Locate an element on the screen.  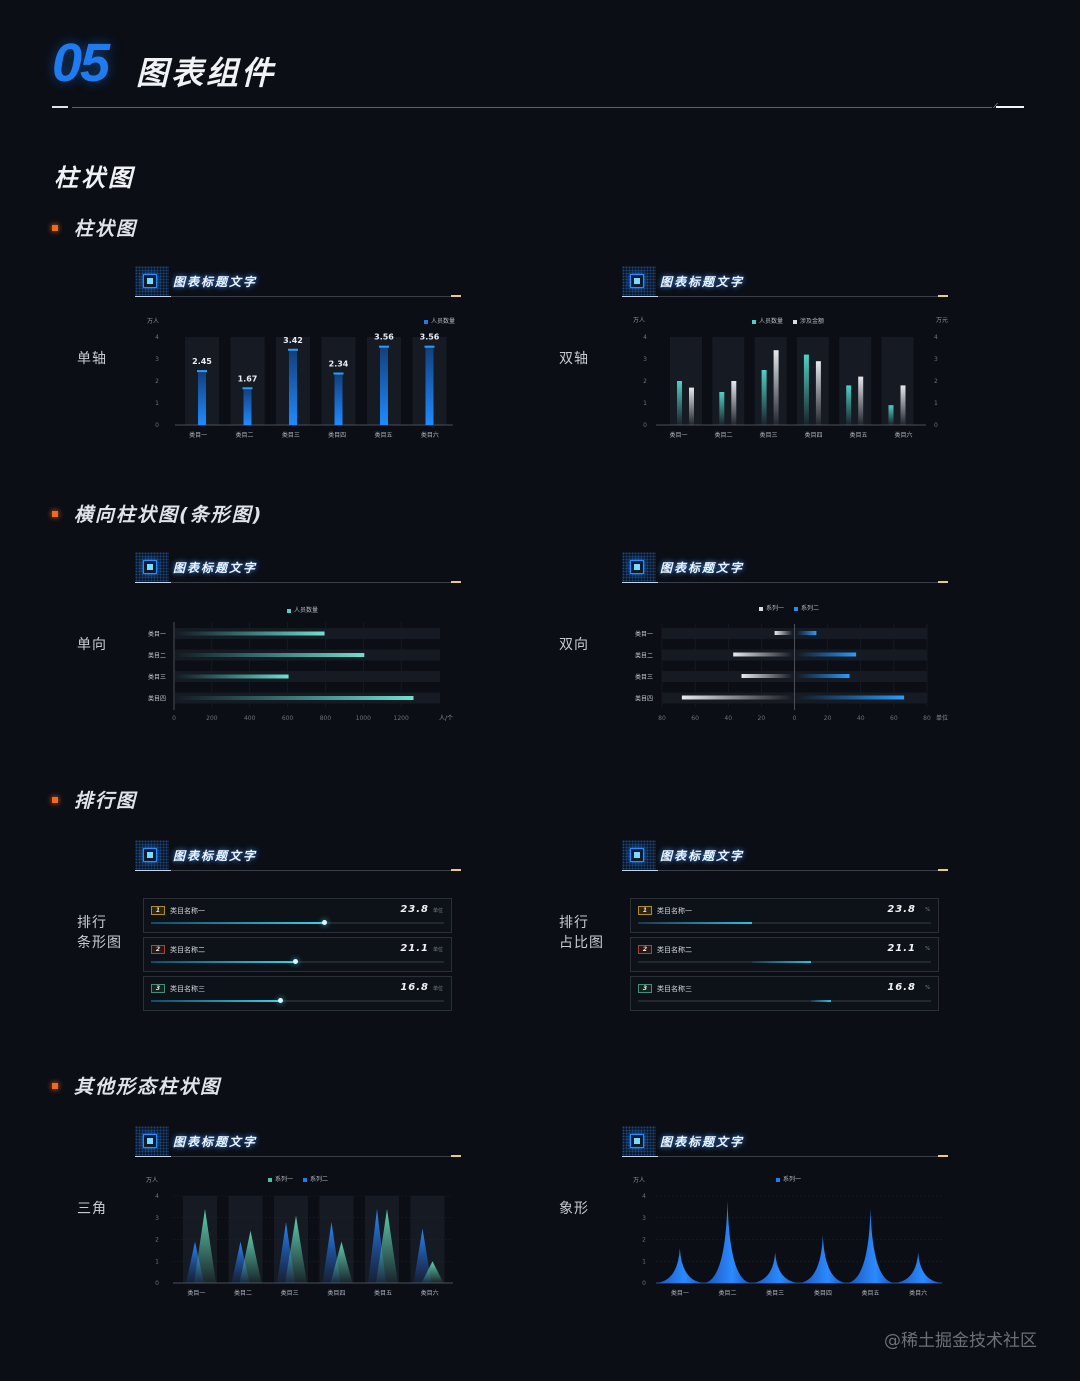
svg-text: 单位 is located at coordinates (942, 718).